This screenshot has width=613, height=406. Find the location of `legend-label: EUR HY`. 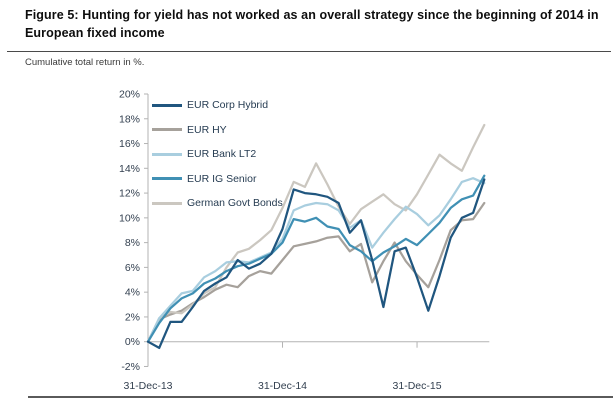

legend-label: EUR HY is located at coordinates (207, 129).